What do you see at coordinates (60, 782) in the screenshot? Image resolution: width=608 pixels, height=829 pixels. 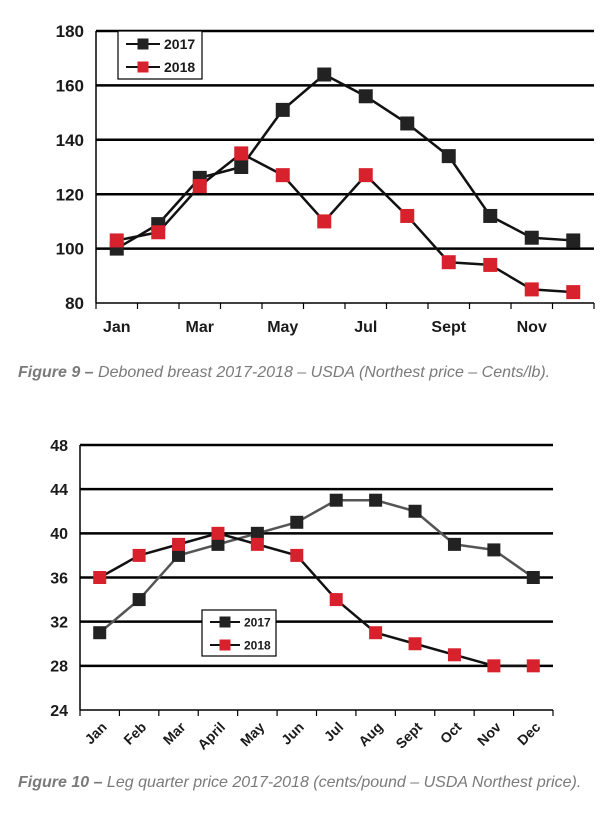 I see `figure-10-caption-label: Figure 10 –` at bounding box center [60, 782].